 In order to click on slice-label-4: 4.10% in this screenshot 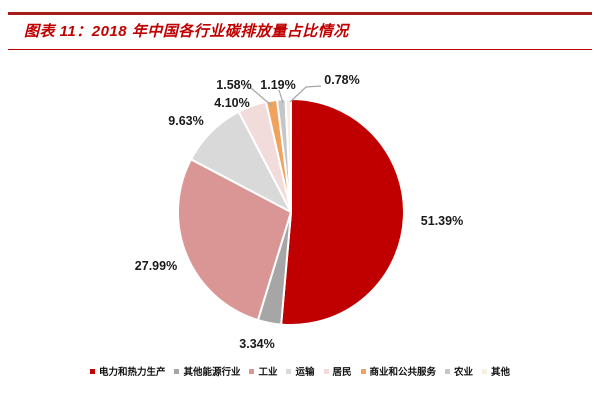, I will do `click(232, 103)`.